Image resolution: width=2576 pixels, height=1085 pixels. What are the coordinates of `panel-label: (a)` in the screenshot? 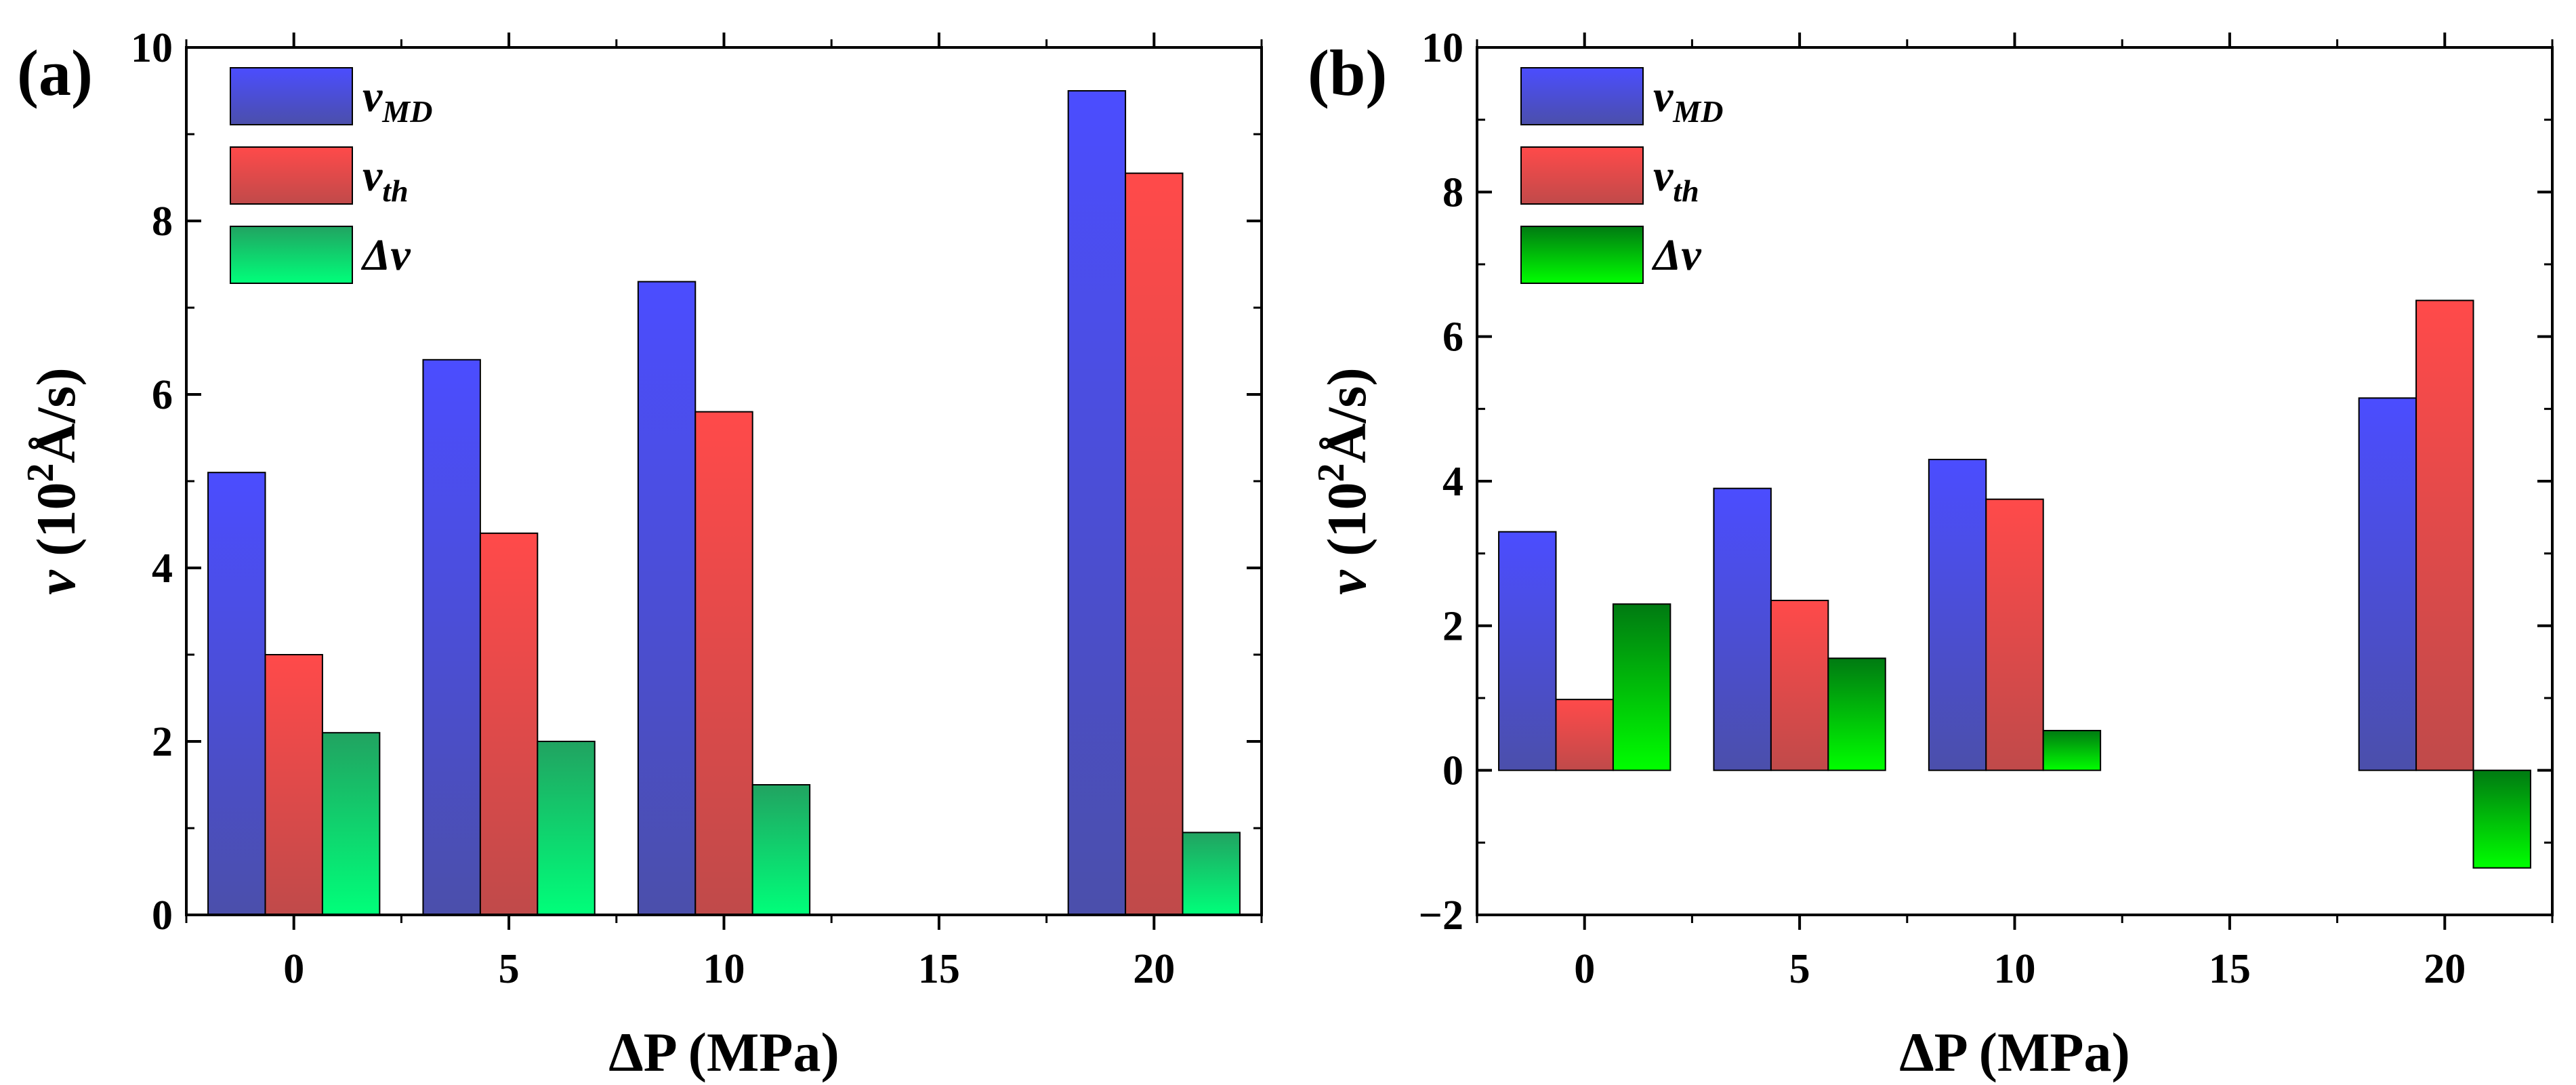 It's located at (55, 73).